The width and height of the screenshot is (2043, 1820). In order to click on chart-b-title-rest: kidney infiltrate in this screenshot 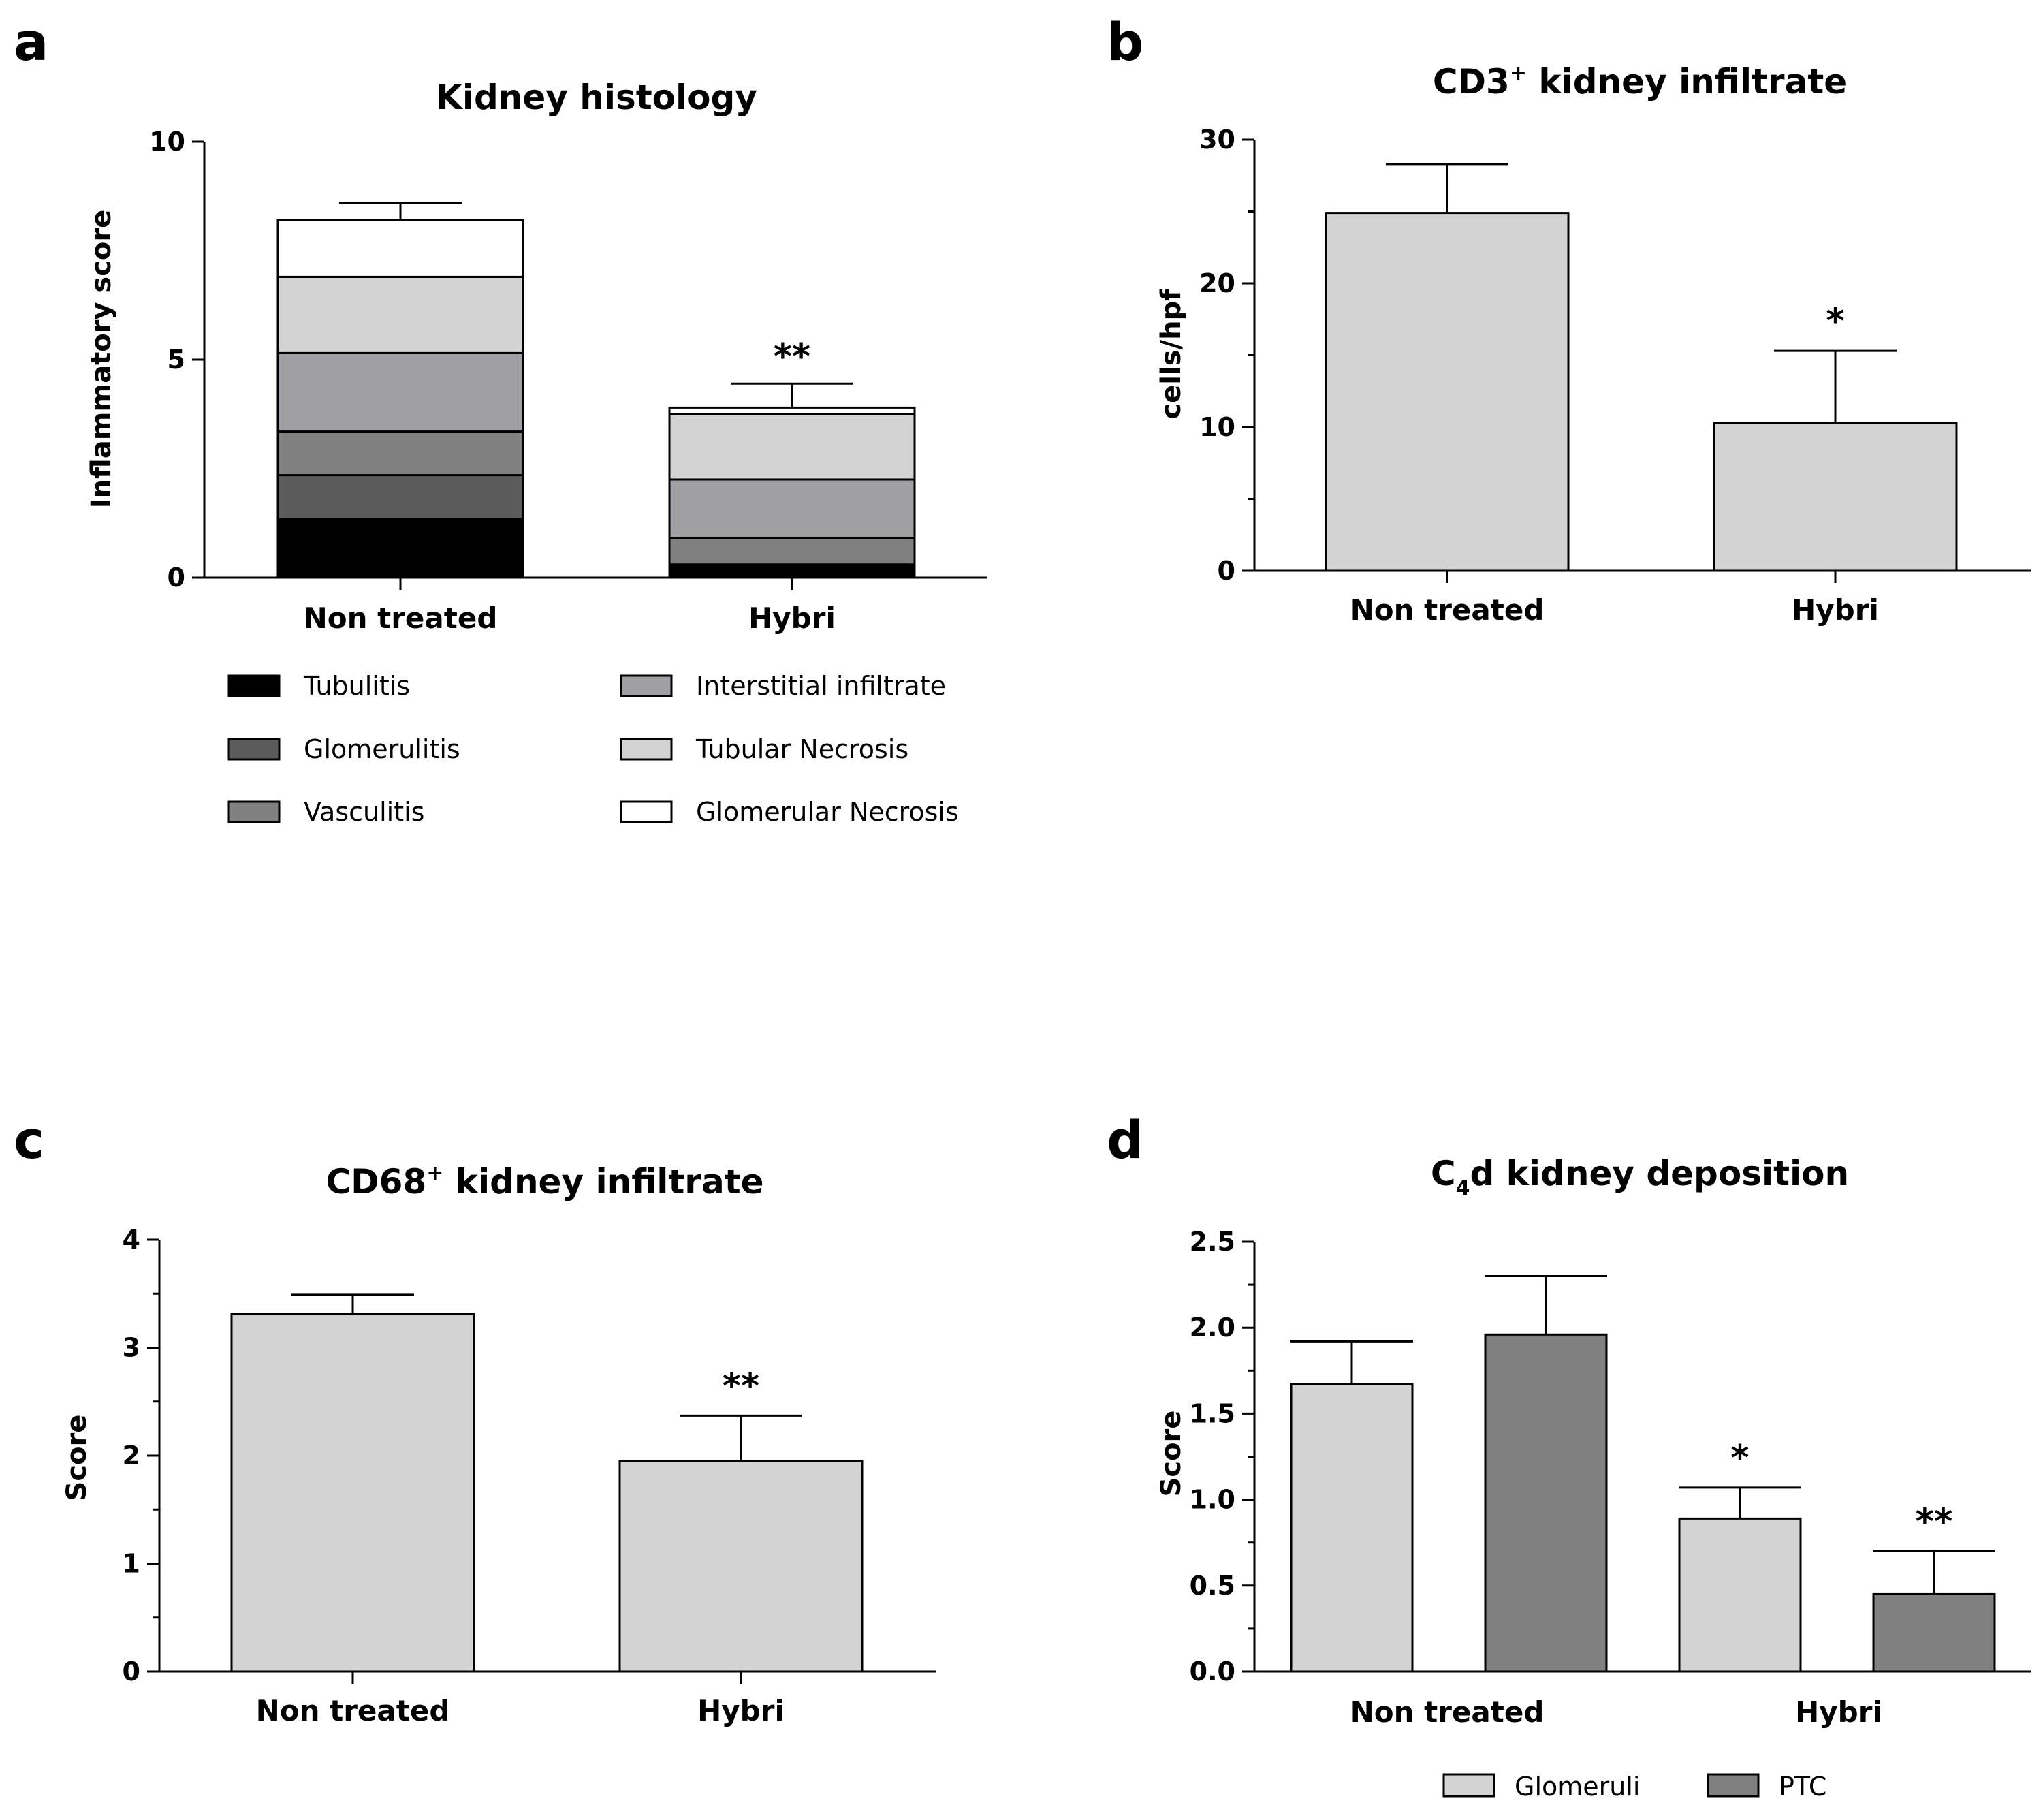, I will do `click(1687, 81)`.